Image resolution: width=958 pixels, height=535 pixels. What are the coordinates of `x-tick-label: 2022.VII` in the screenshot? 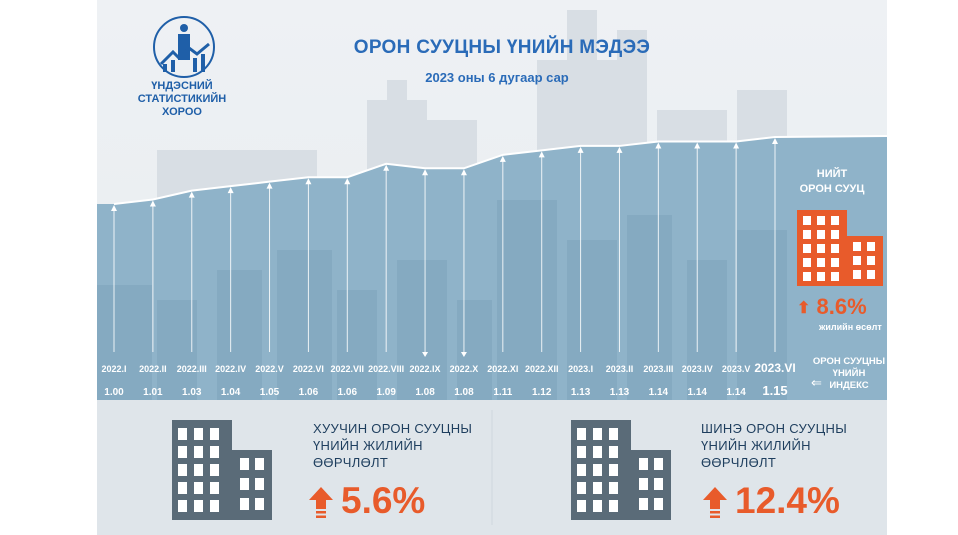 It's located at (348, 369).